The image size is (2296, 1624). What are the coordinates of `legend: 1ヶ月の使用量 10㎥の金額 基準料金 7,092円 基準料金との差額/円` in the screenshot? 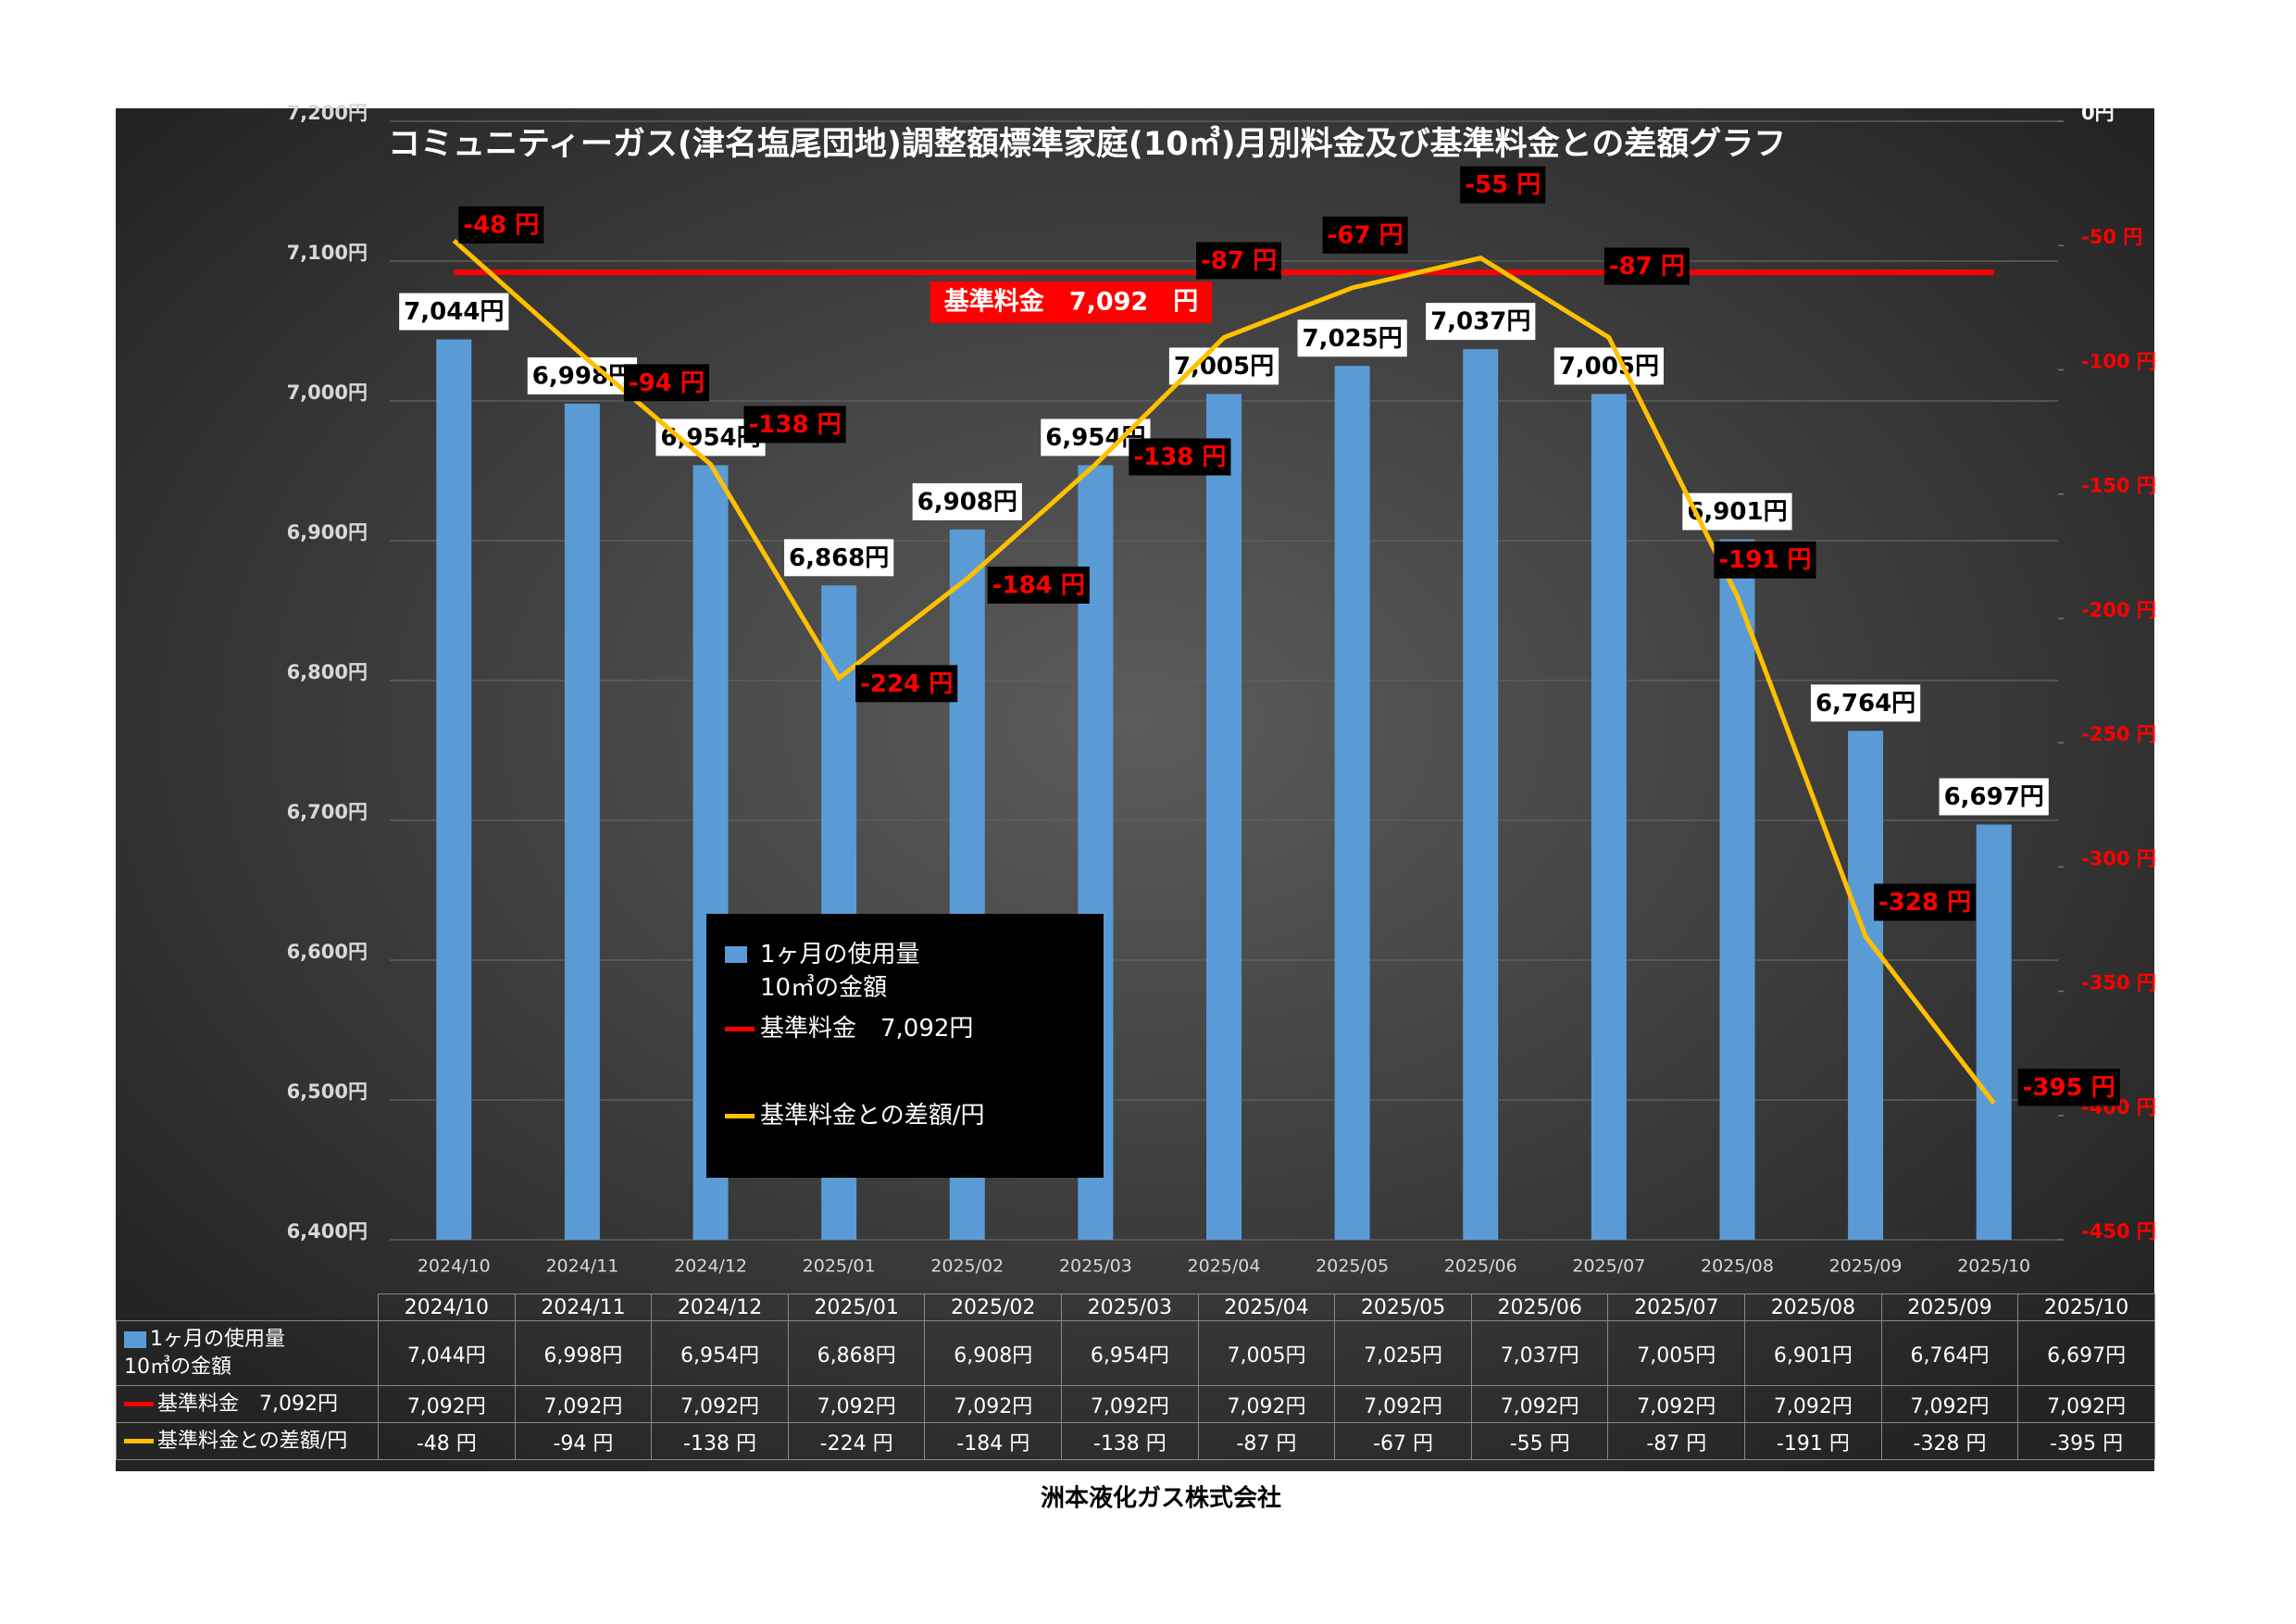 It's located at (905, 1046).